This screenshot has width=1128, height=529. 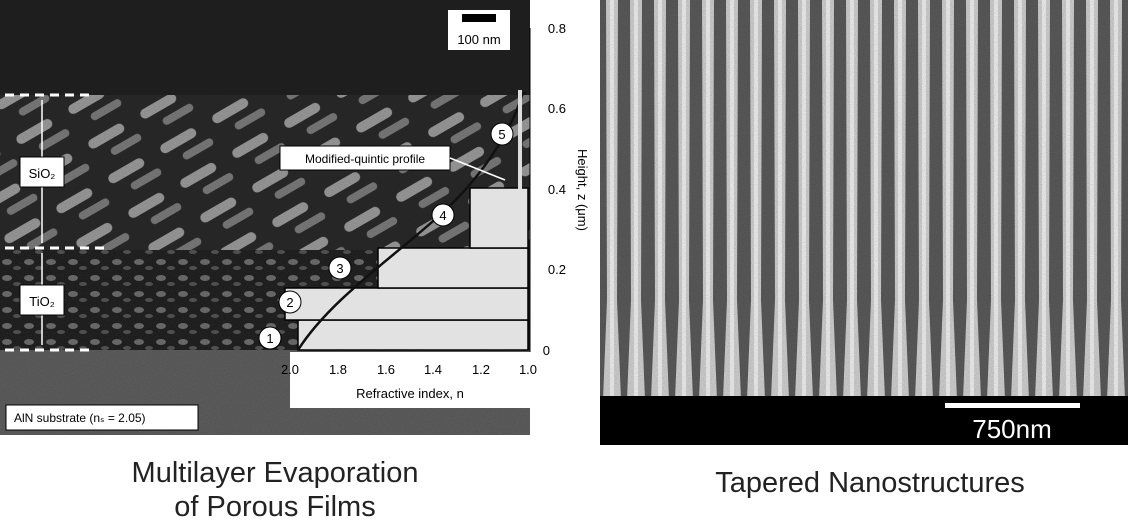 I want to click on point-label: 5, so click(x=501, y=134).